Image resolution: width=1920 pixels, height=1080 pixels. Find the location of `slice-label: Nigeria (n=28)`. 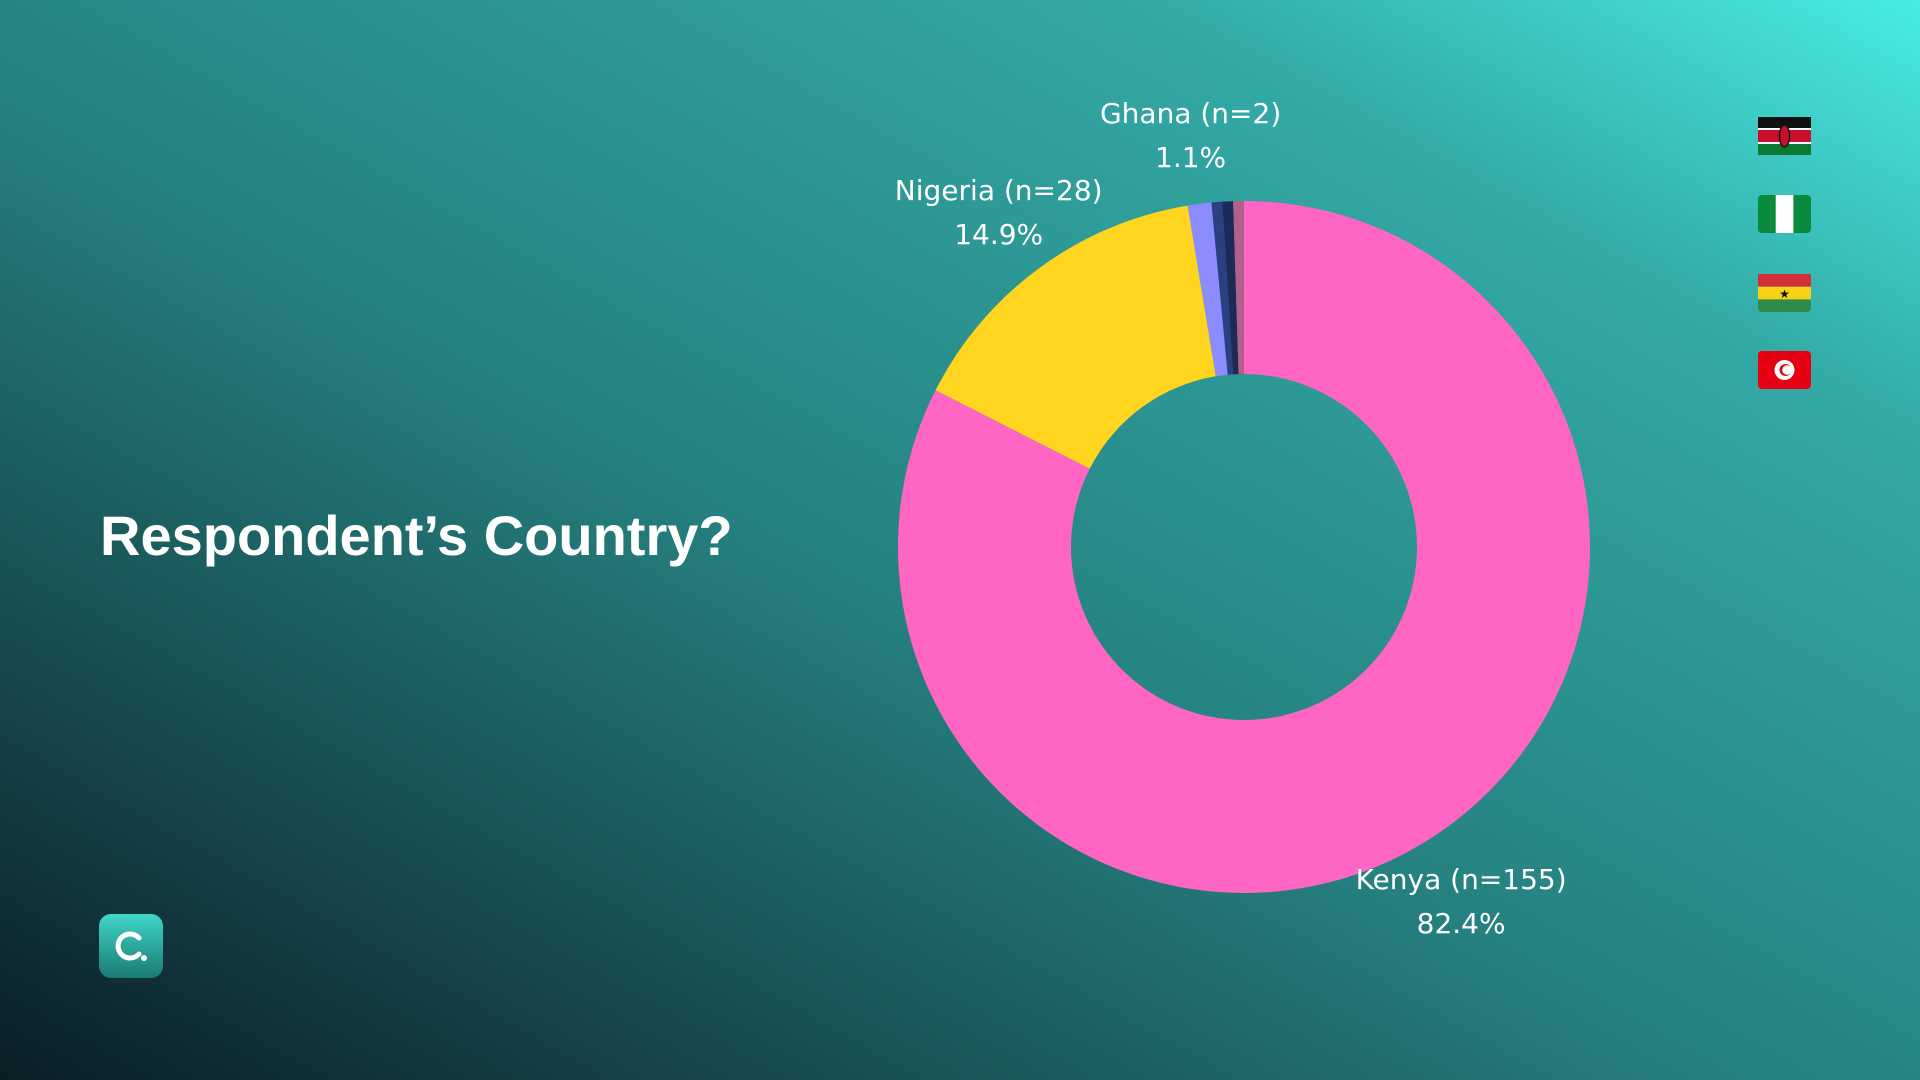

slice-label: Nigeria (n=28) is located at coordinates (999, 190).